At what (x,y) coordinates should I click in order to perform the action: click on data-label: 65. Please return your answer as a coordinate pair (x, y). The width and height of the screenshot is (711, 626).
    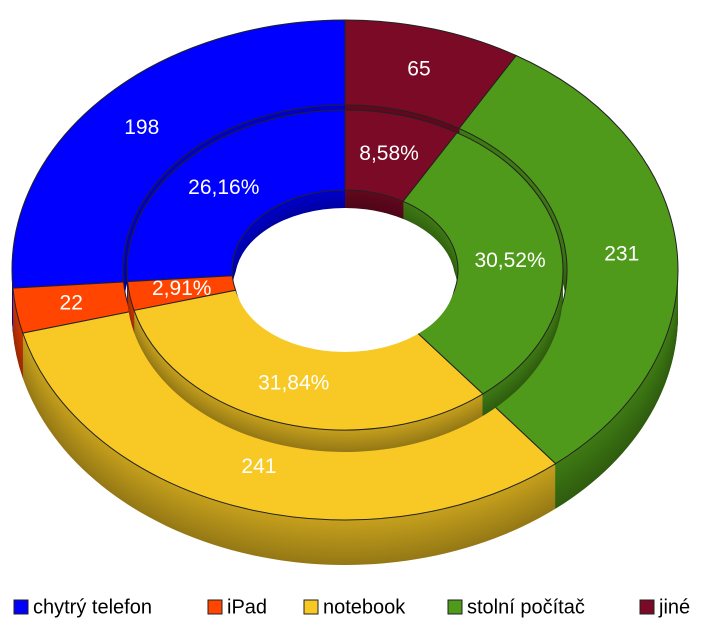
    Looking at the image, I should click on (418, 69).